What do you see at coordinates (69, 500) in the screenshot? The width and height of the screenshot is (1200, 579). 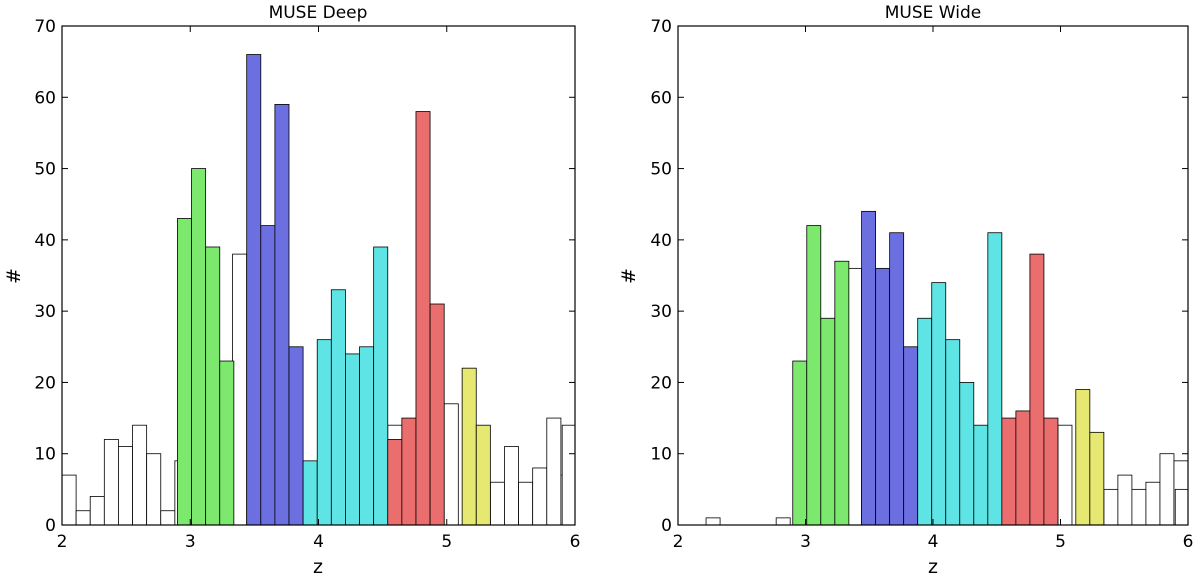 I see `bar-none-z2.00` at bounding box center [69, 500].